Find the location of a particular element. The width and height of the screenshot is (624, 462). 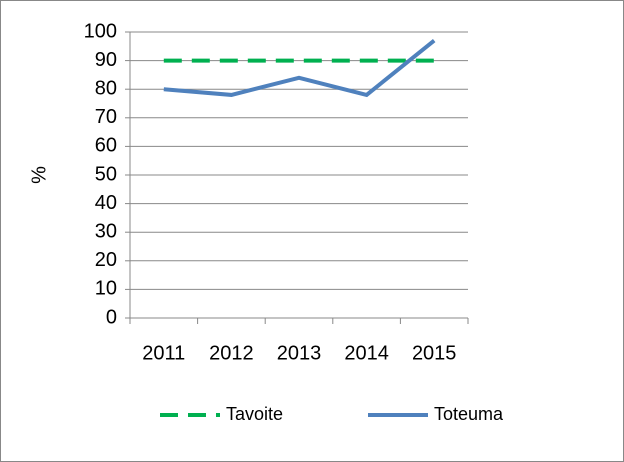

series-line is located at coordinates (299, 68).